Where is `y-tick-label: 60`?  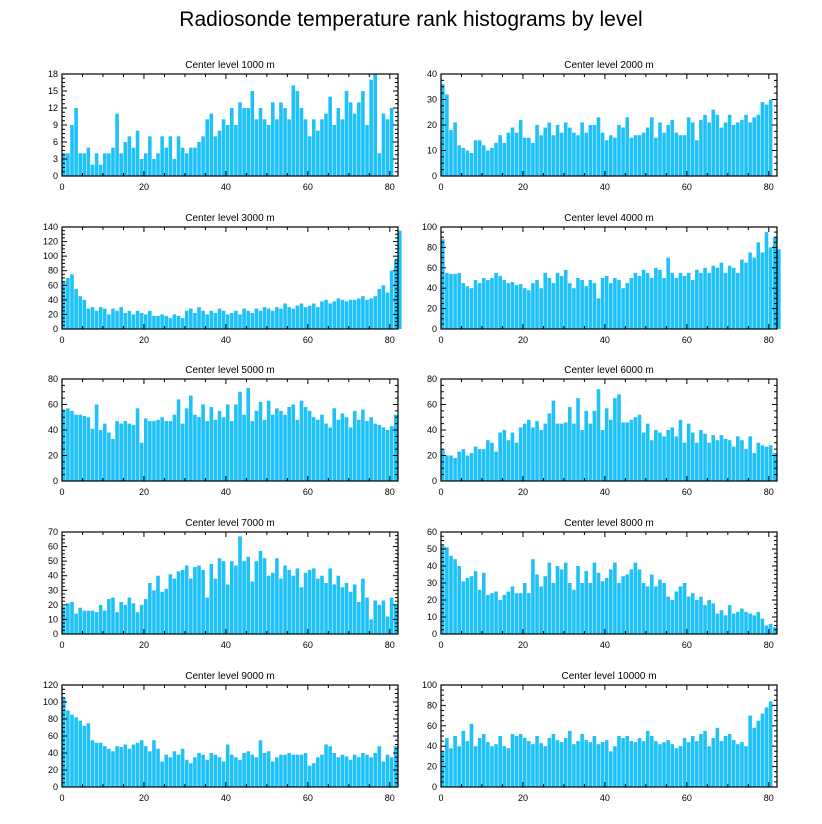 y-tick-label: 60 is located at coordinates (432, 726).